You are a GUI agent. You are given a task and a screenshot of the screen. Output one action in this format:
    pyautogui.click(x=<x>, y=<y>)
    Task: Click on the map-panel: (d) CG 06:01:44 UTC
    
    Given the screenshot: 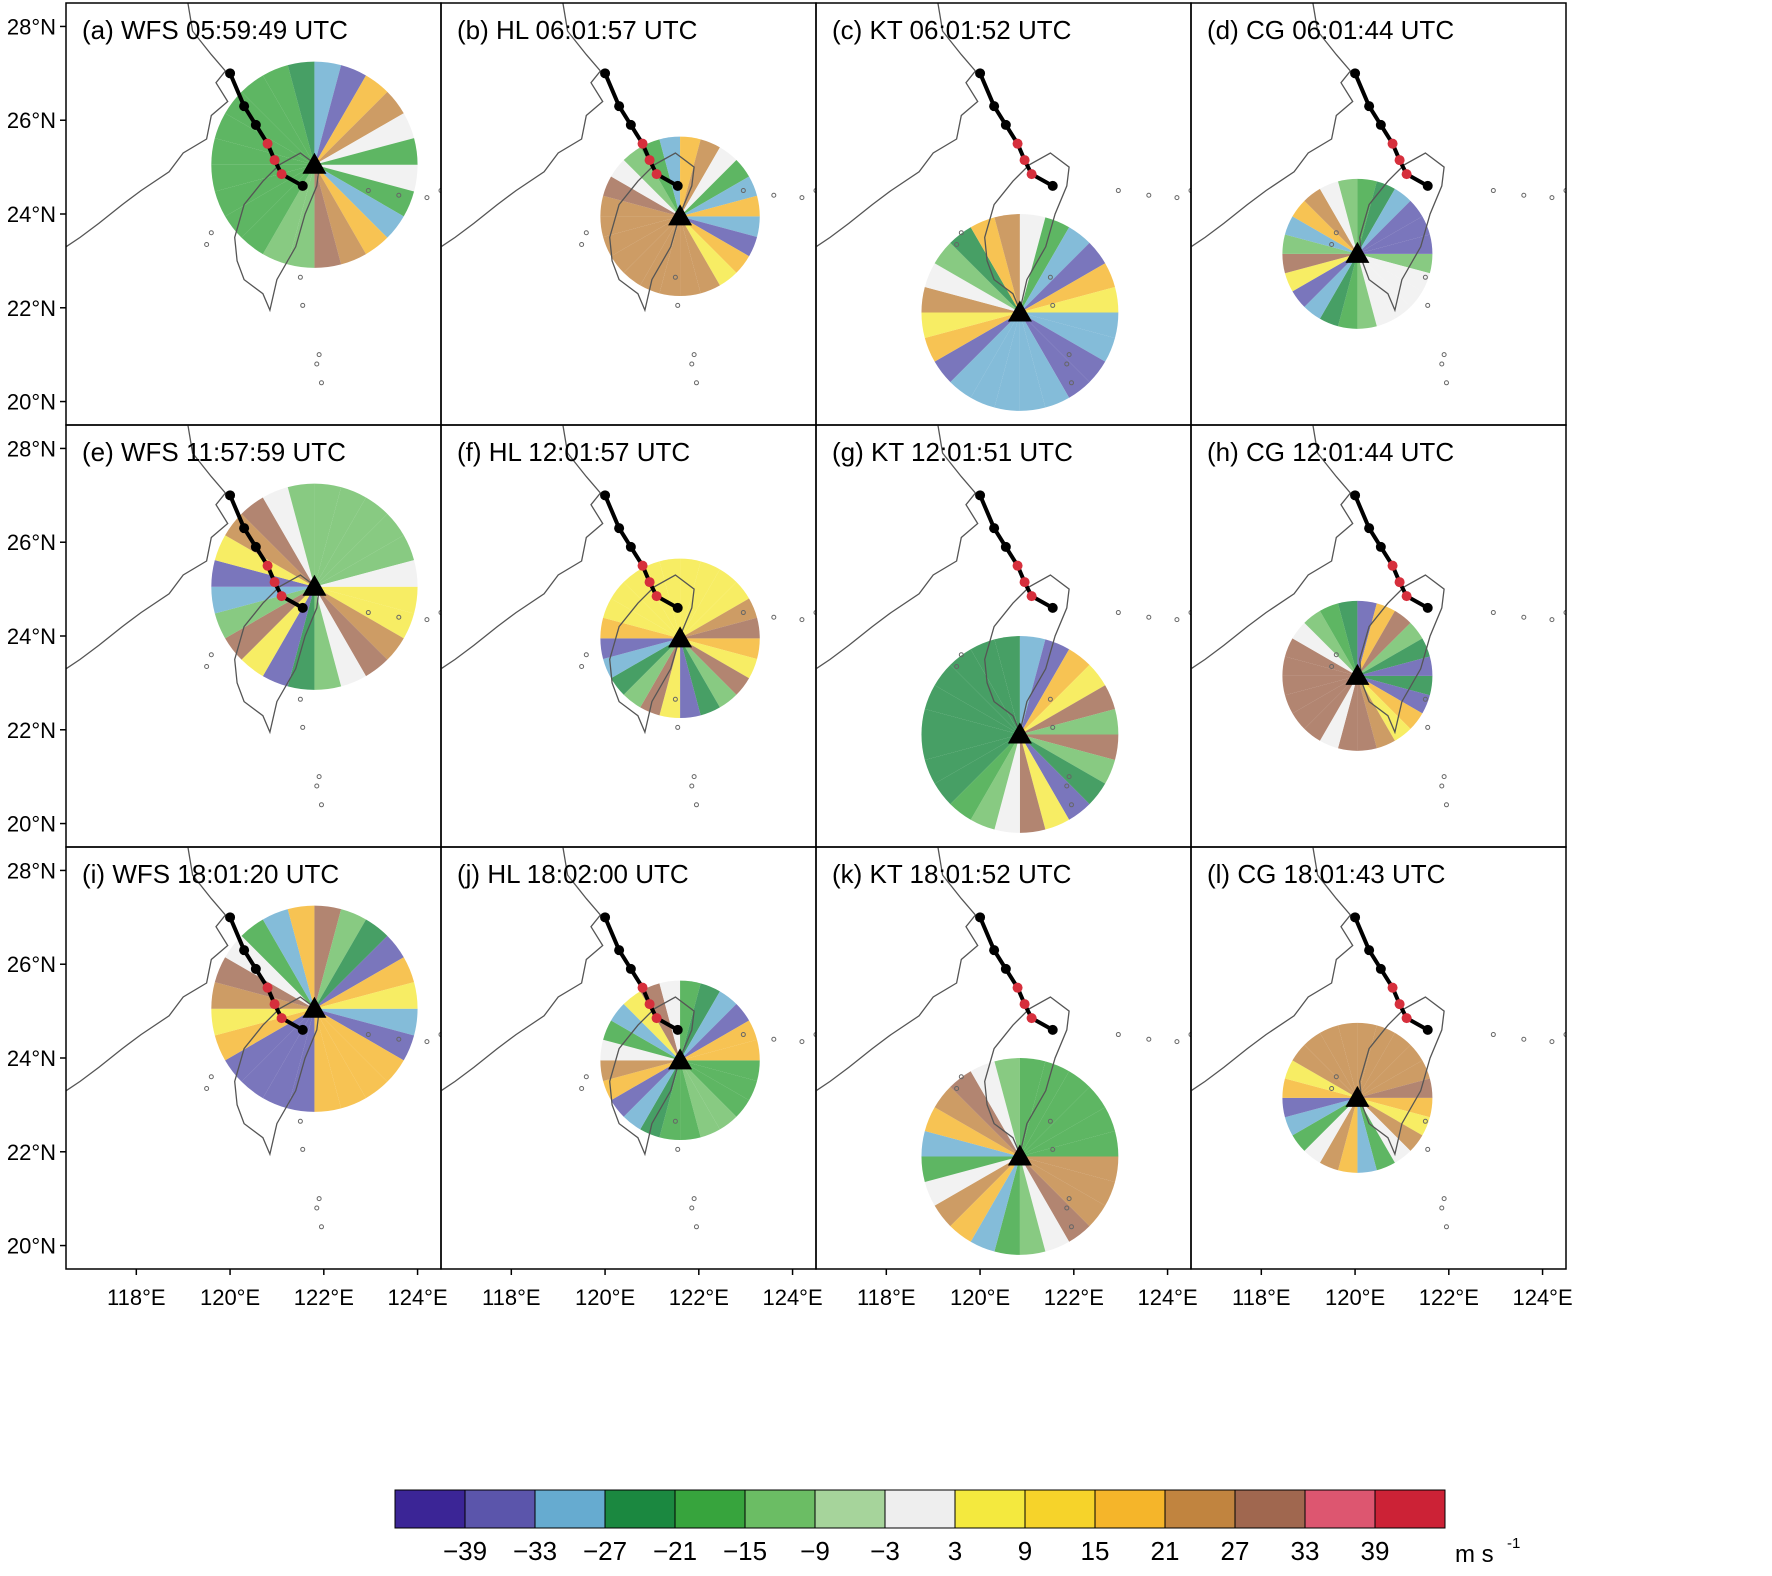 What is the action you would take?
    pyautogui.click(x=1378, y=214)
    